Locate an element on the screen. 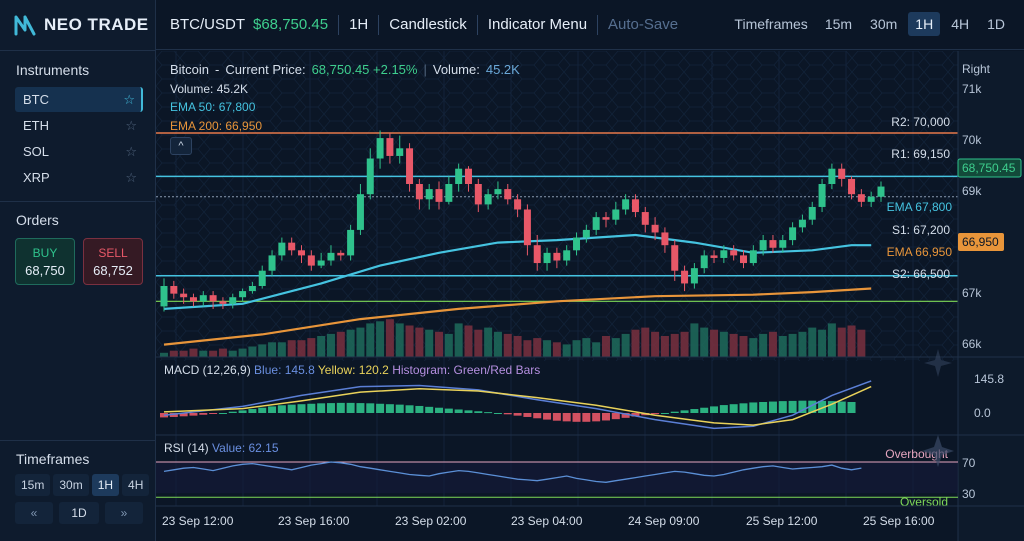 Image resolution: width=1024 pixels, height=541 pixels. ema200-line is located at coordinates (517, 316).